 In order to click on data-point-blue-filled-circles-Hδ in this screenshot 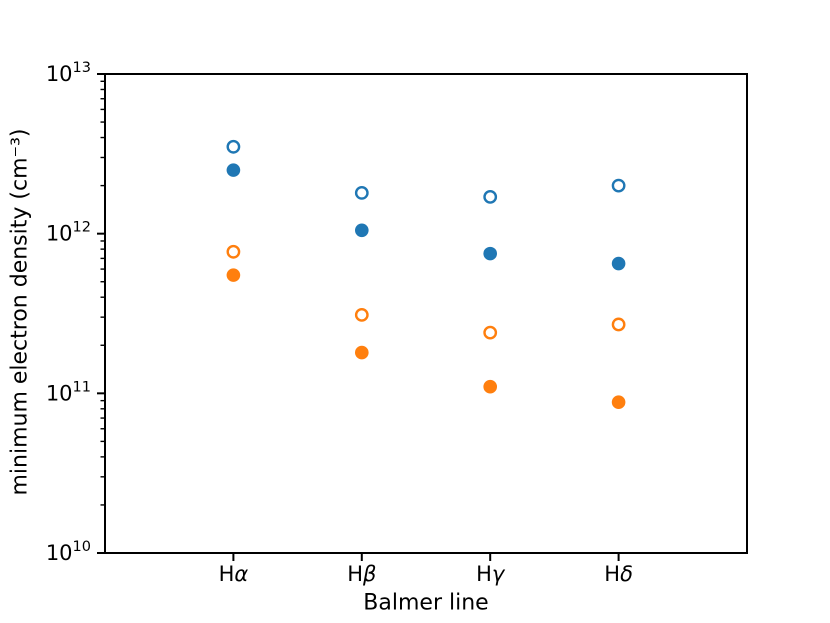, I will do `click(618, 263)`.